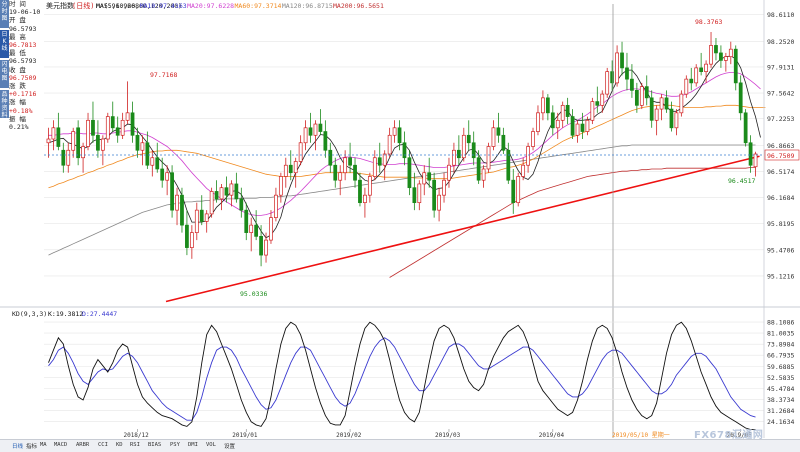 This screenshot has width=800, height=452. I want to click on toolbar-tab: CCI, so click(103, 445).